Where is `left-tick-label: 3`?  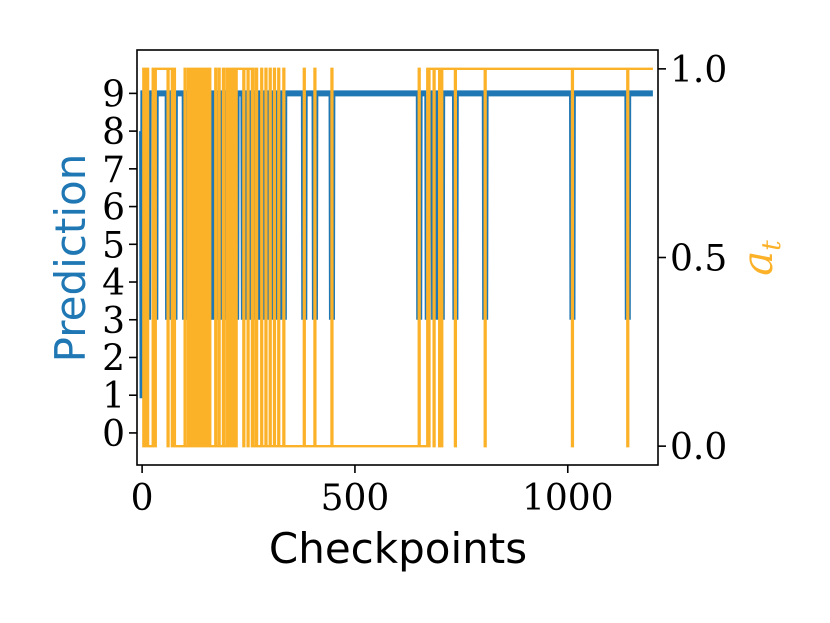 left-tick-label: 3 is located at coordinates (113, 321).